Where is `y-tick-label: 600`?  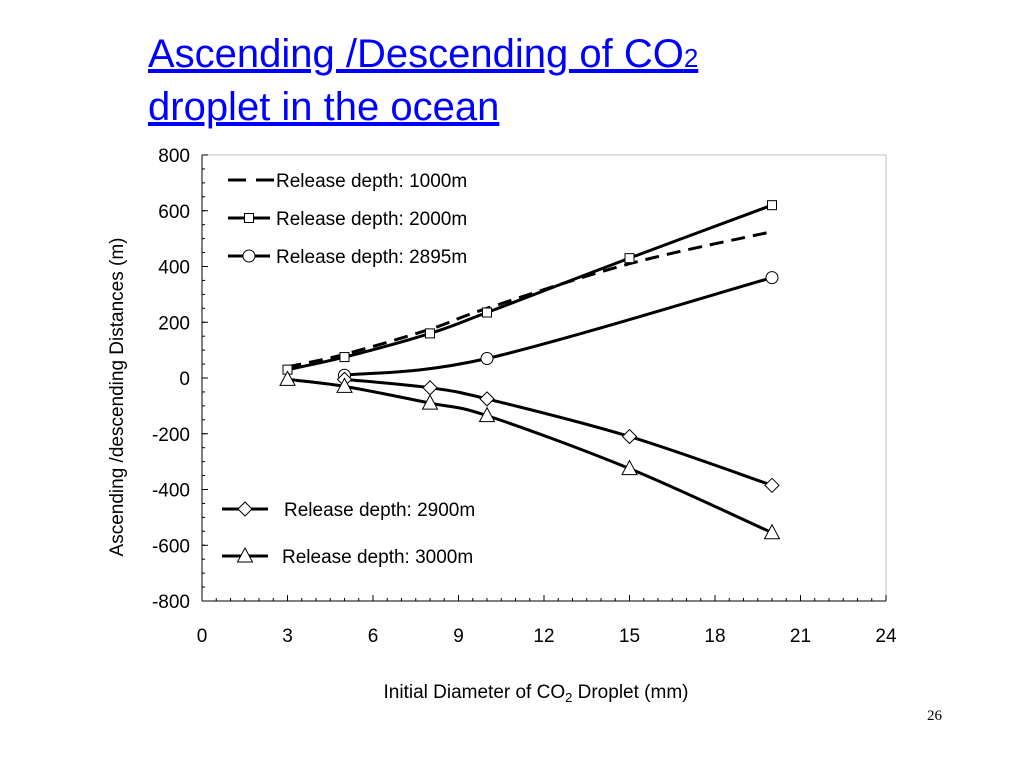 y-tick-label: 600 is located at coordinates (174, 212).